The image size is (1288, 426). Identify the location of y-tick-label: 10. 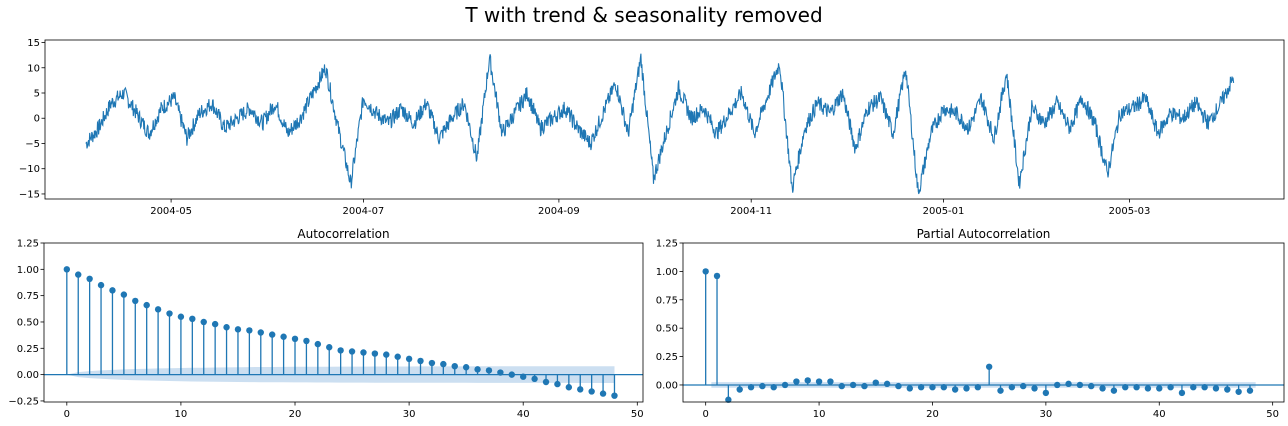
(33, 68).